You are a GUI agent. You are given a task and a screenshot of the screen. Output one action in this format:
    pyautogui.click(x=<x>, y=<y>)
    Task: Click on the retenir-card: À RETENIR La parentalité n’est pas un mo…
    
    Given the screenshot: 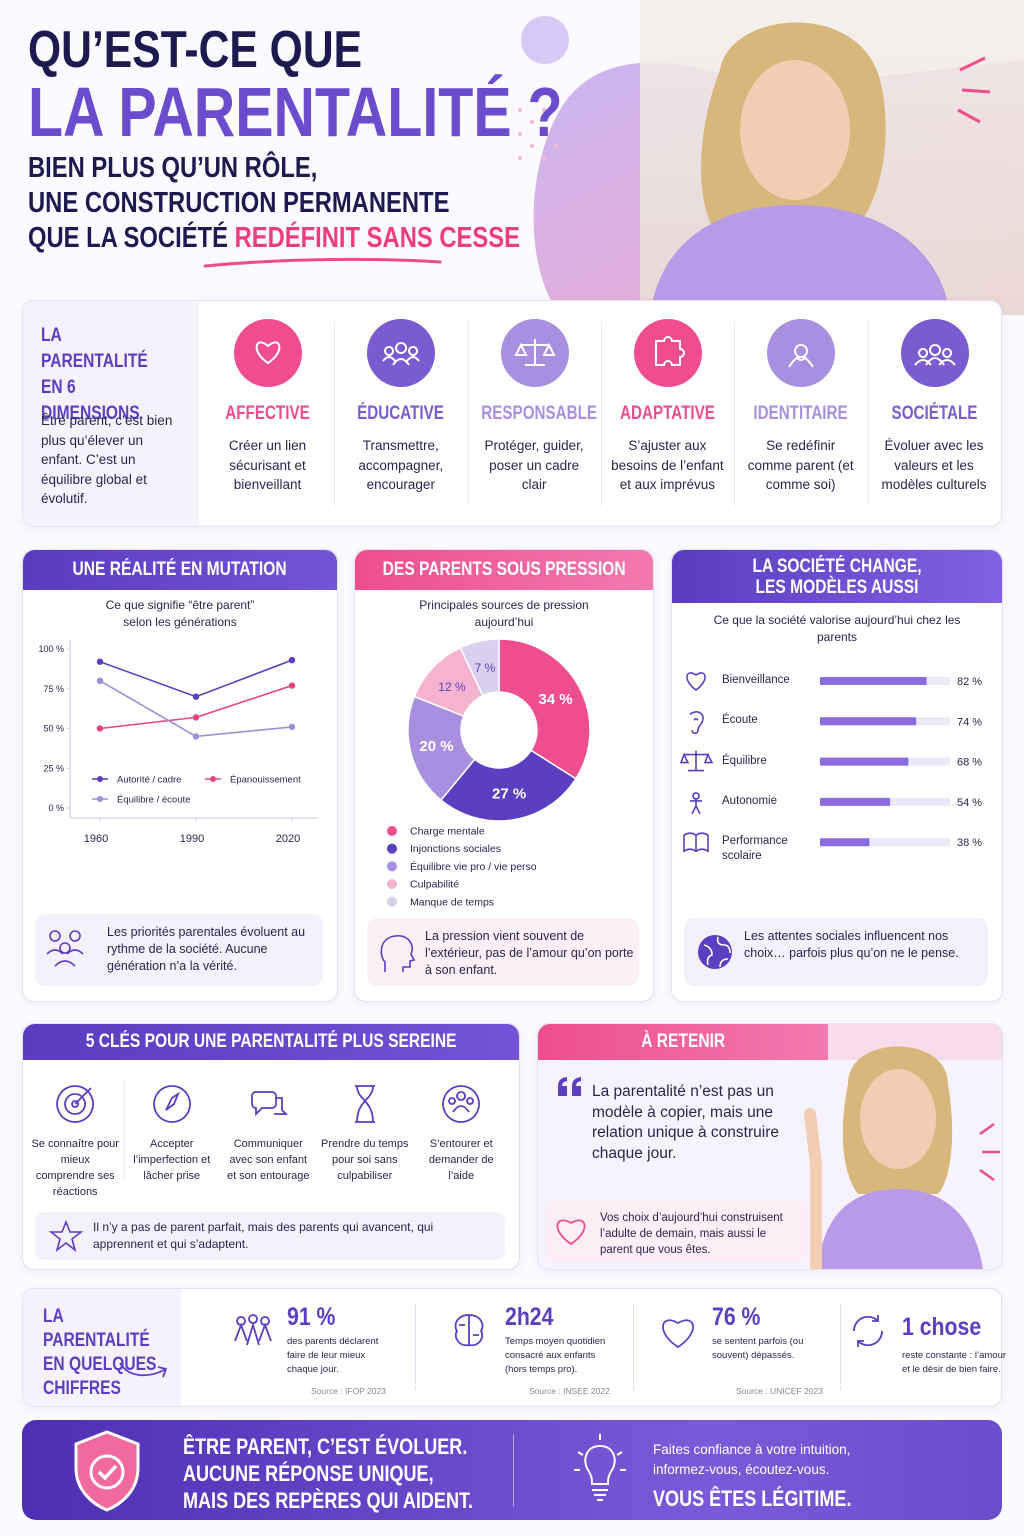 What is the action you would take?
    pyautogui.click(x=770, y=1146)
    